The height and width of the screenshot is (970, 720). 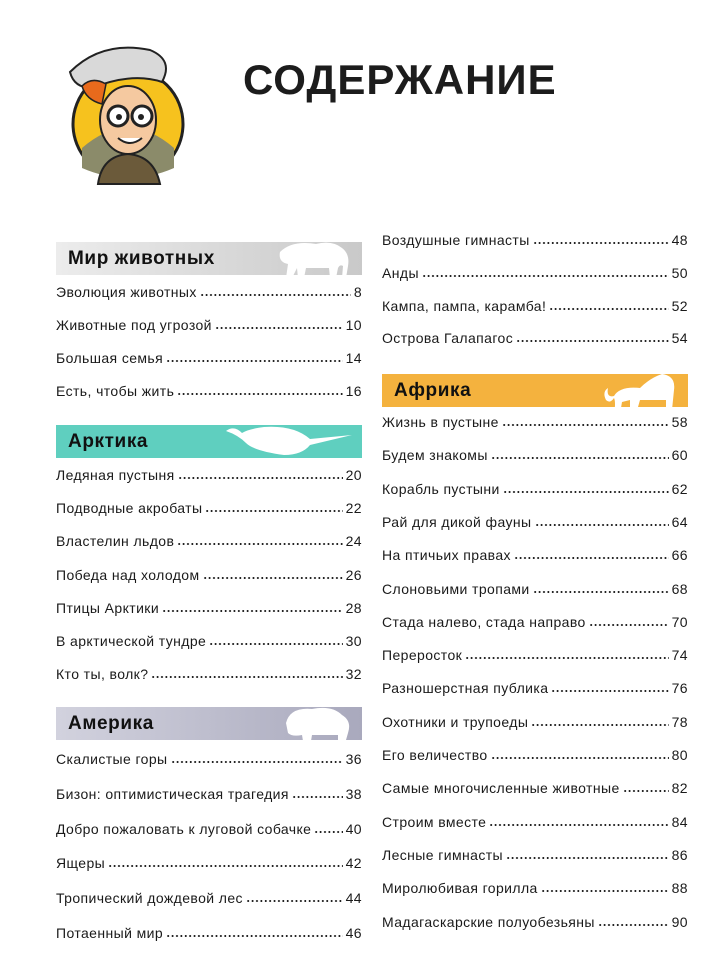 I want to click on entry-page: 90, so click(x=679, y=921).